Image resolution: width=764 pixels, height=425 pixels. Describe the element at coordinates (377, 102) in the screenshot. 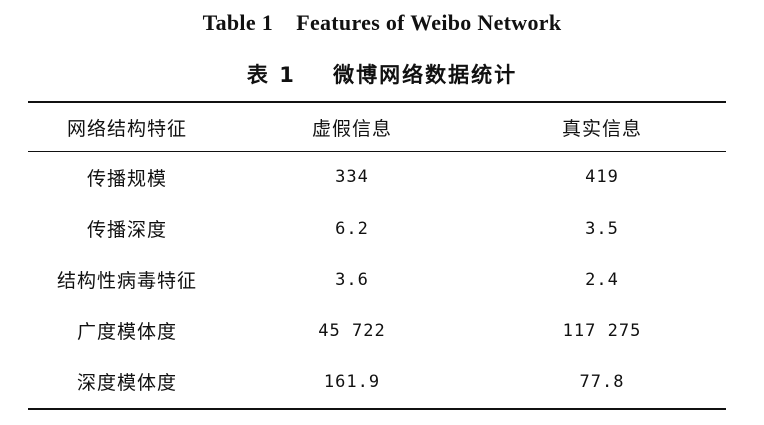

I see `table-top-rule` at that location.